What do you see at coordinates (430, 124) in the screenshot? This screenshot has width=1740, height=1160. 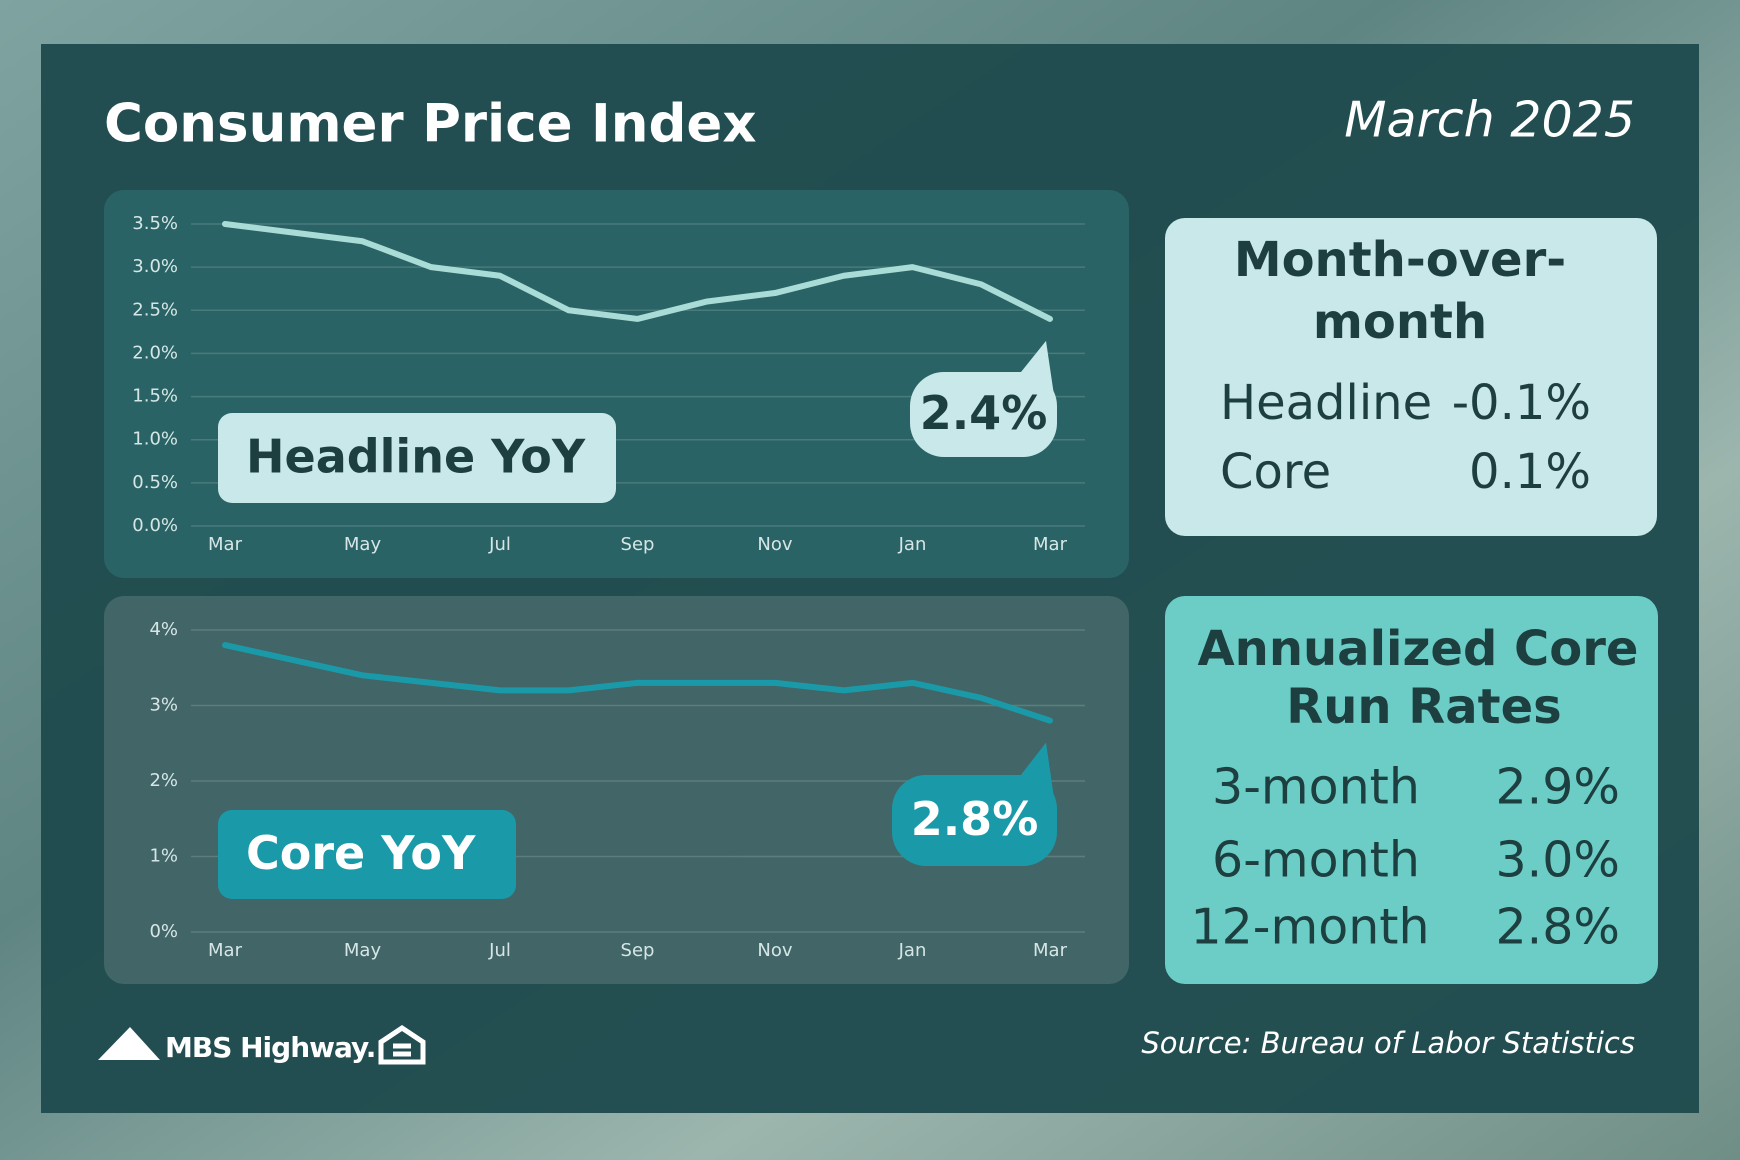 I see `title: Consumer Price Index` at bounding box center [430, 124].